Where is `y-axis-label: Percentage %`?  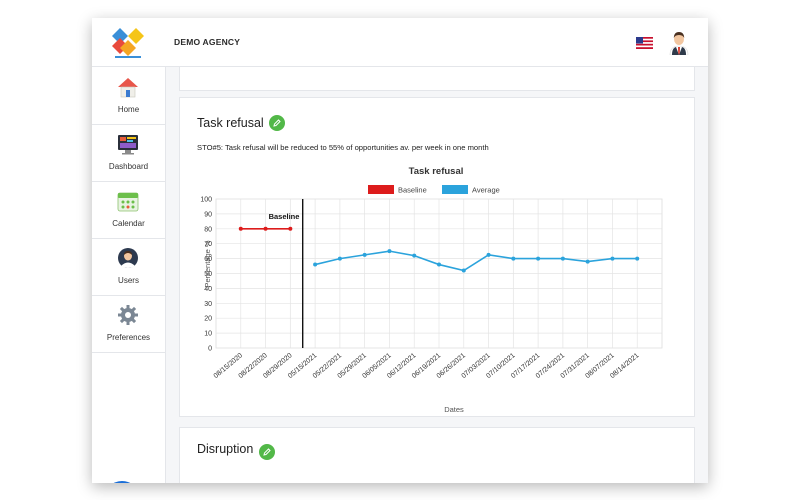
y-axis-label: Percentage % is located at coordinates (207, 263).